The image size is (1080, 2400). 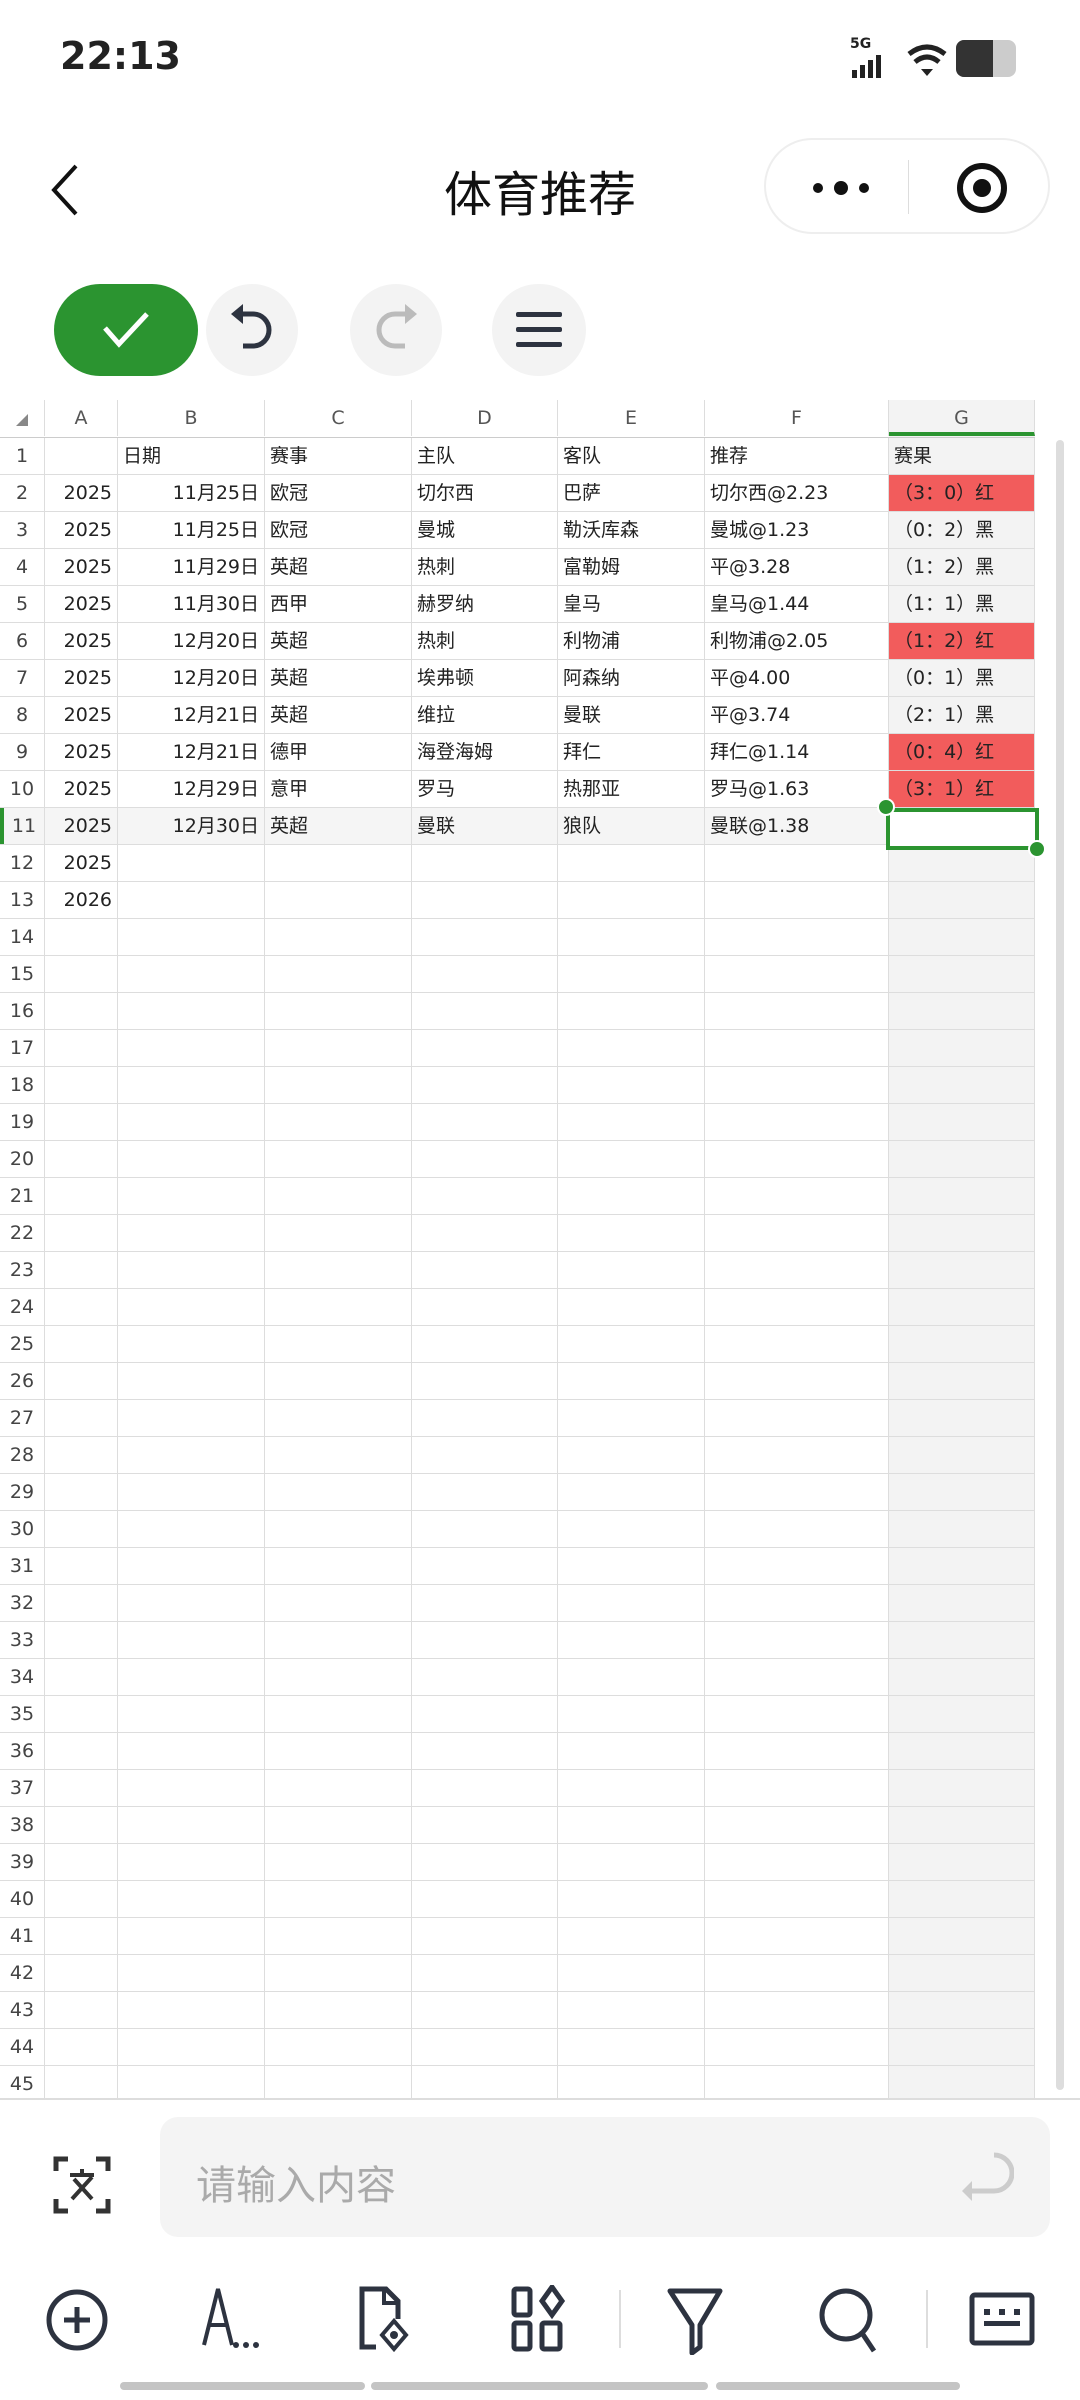 I want to click on cell-E24, so click(x=631, y=1307).